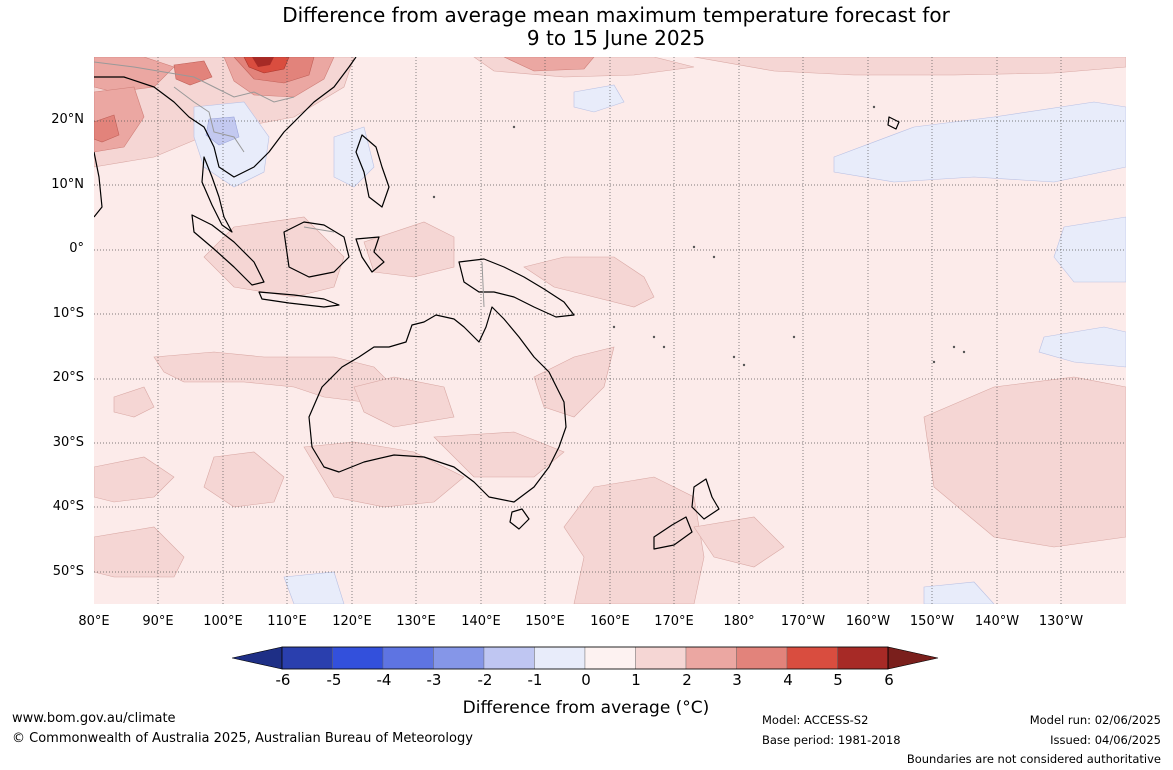 This screenshot has height=770, width=1173. What do you see at coordinates (831, 740) in the screenshot?
I see `footer-base-period: Base period: 1981-2018` at bounding box center [831, 740].